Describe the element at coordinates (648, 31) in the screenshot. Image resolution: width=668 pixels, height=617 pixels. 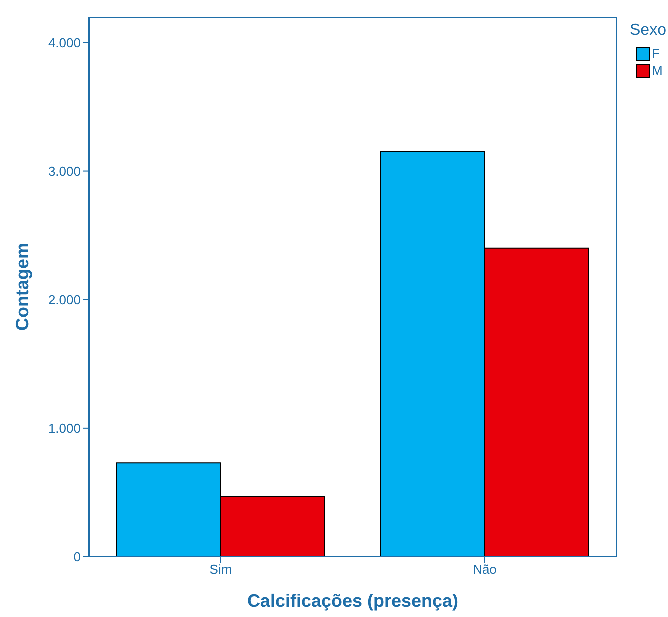
I see `legend-title: Sexo` at that location.